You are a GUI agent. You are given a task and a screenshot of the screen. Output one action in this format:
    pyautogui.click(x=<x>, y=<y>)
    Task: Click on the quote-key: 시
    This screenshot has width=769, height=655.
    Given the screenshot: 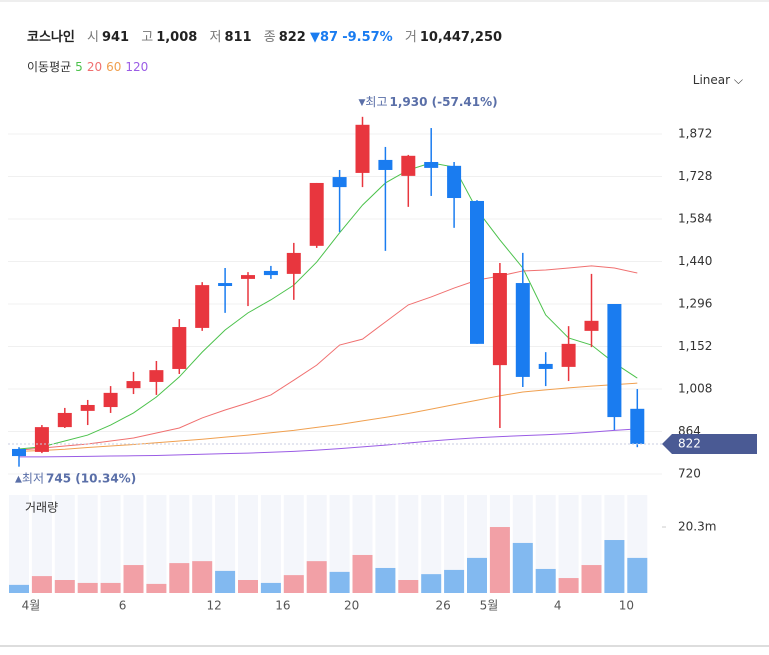 What is the action you would take?
    pyautogui.click(x=92, y=37)
    